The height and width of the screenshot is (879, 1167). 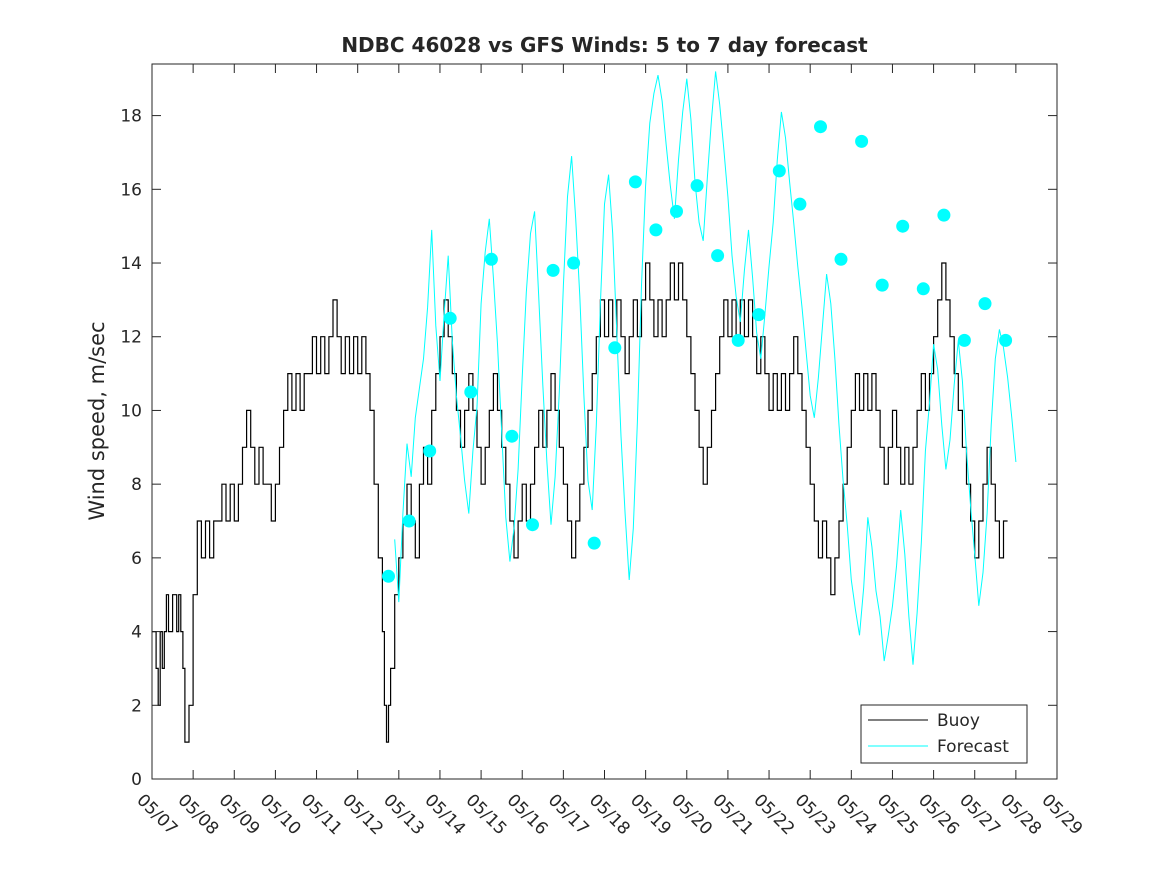 I want to click on y-tick-label: 4, so click(x=136, y=633).